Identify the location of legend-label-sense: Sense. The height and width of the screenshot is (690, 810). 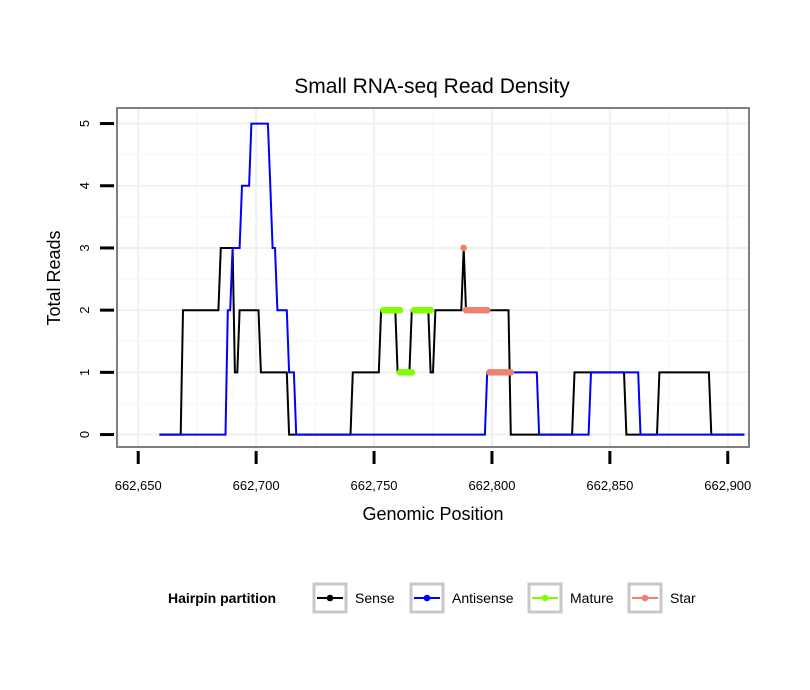
(375, 598).